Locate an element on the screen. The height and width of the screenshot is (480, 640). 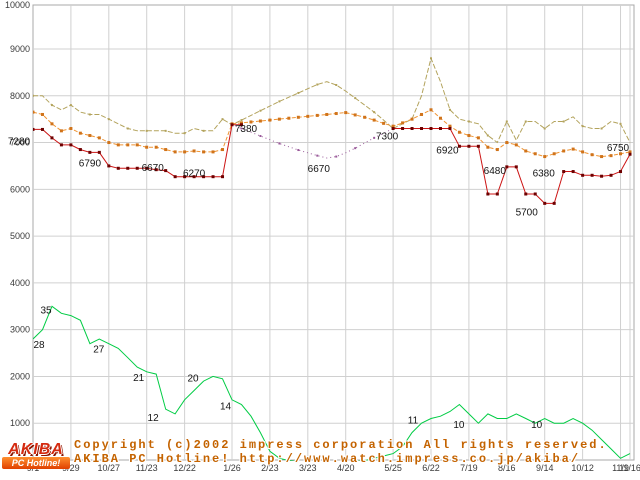
x-axis-label: 12/22 is located at coordinates (184, 468).